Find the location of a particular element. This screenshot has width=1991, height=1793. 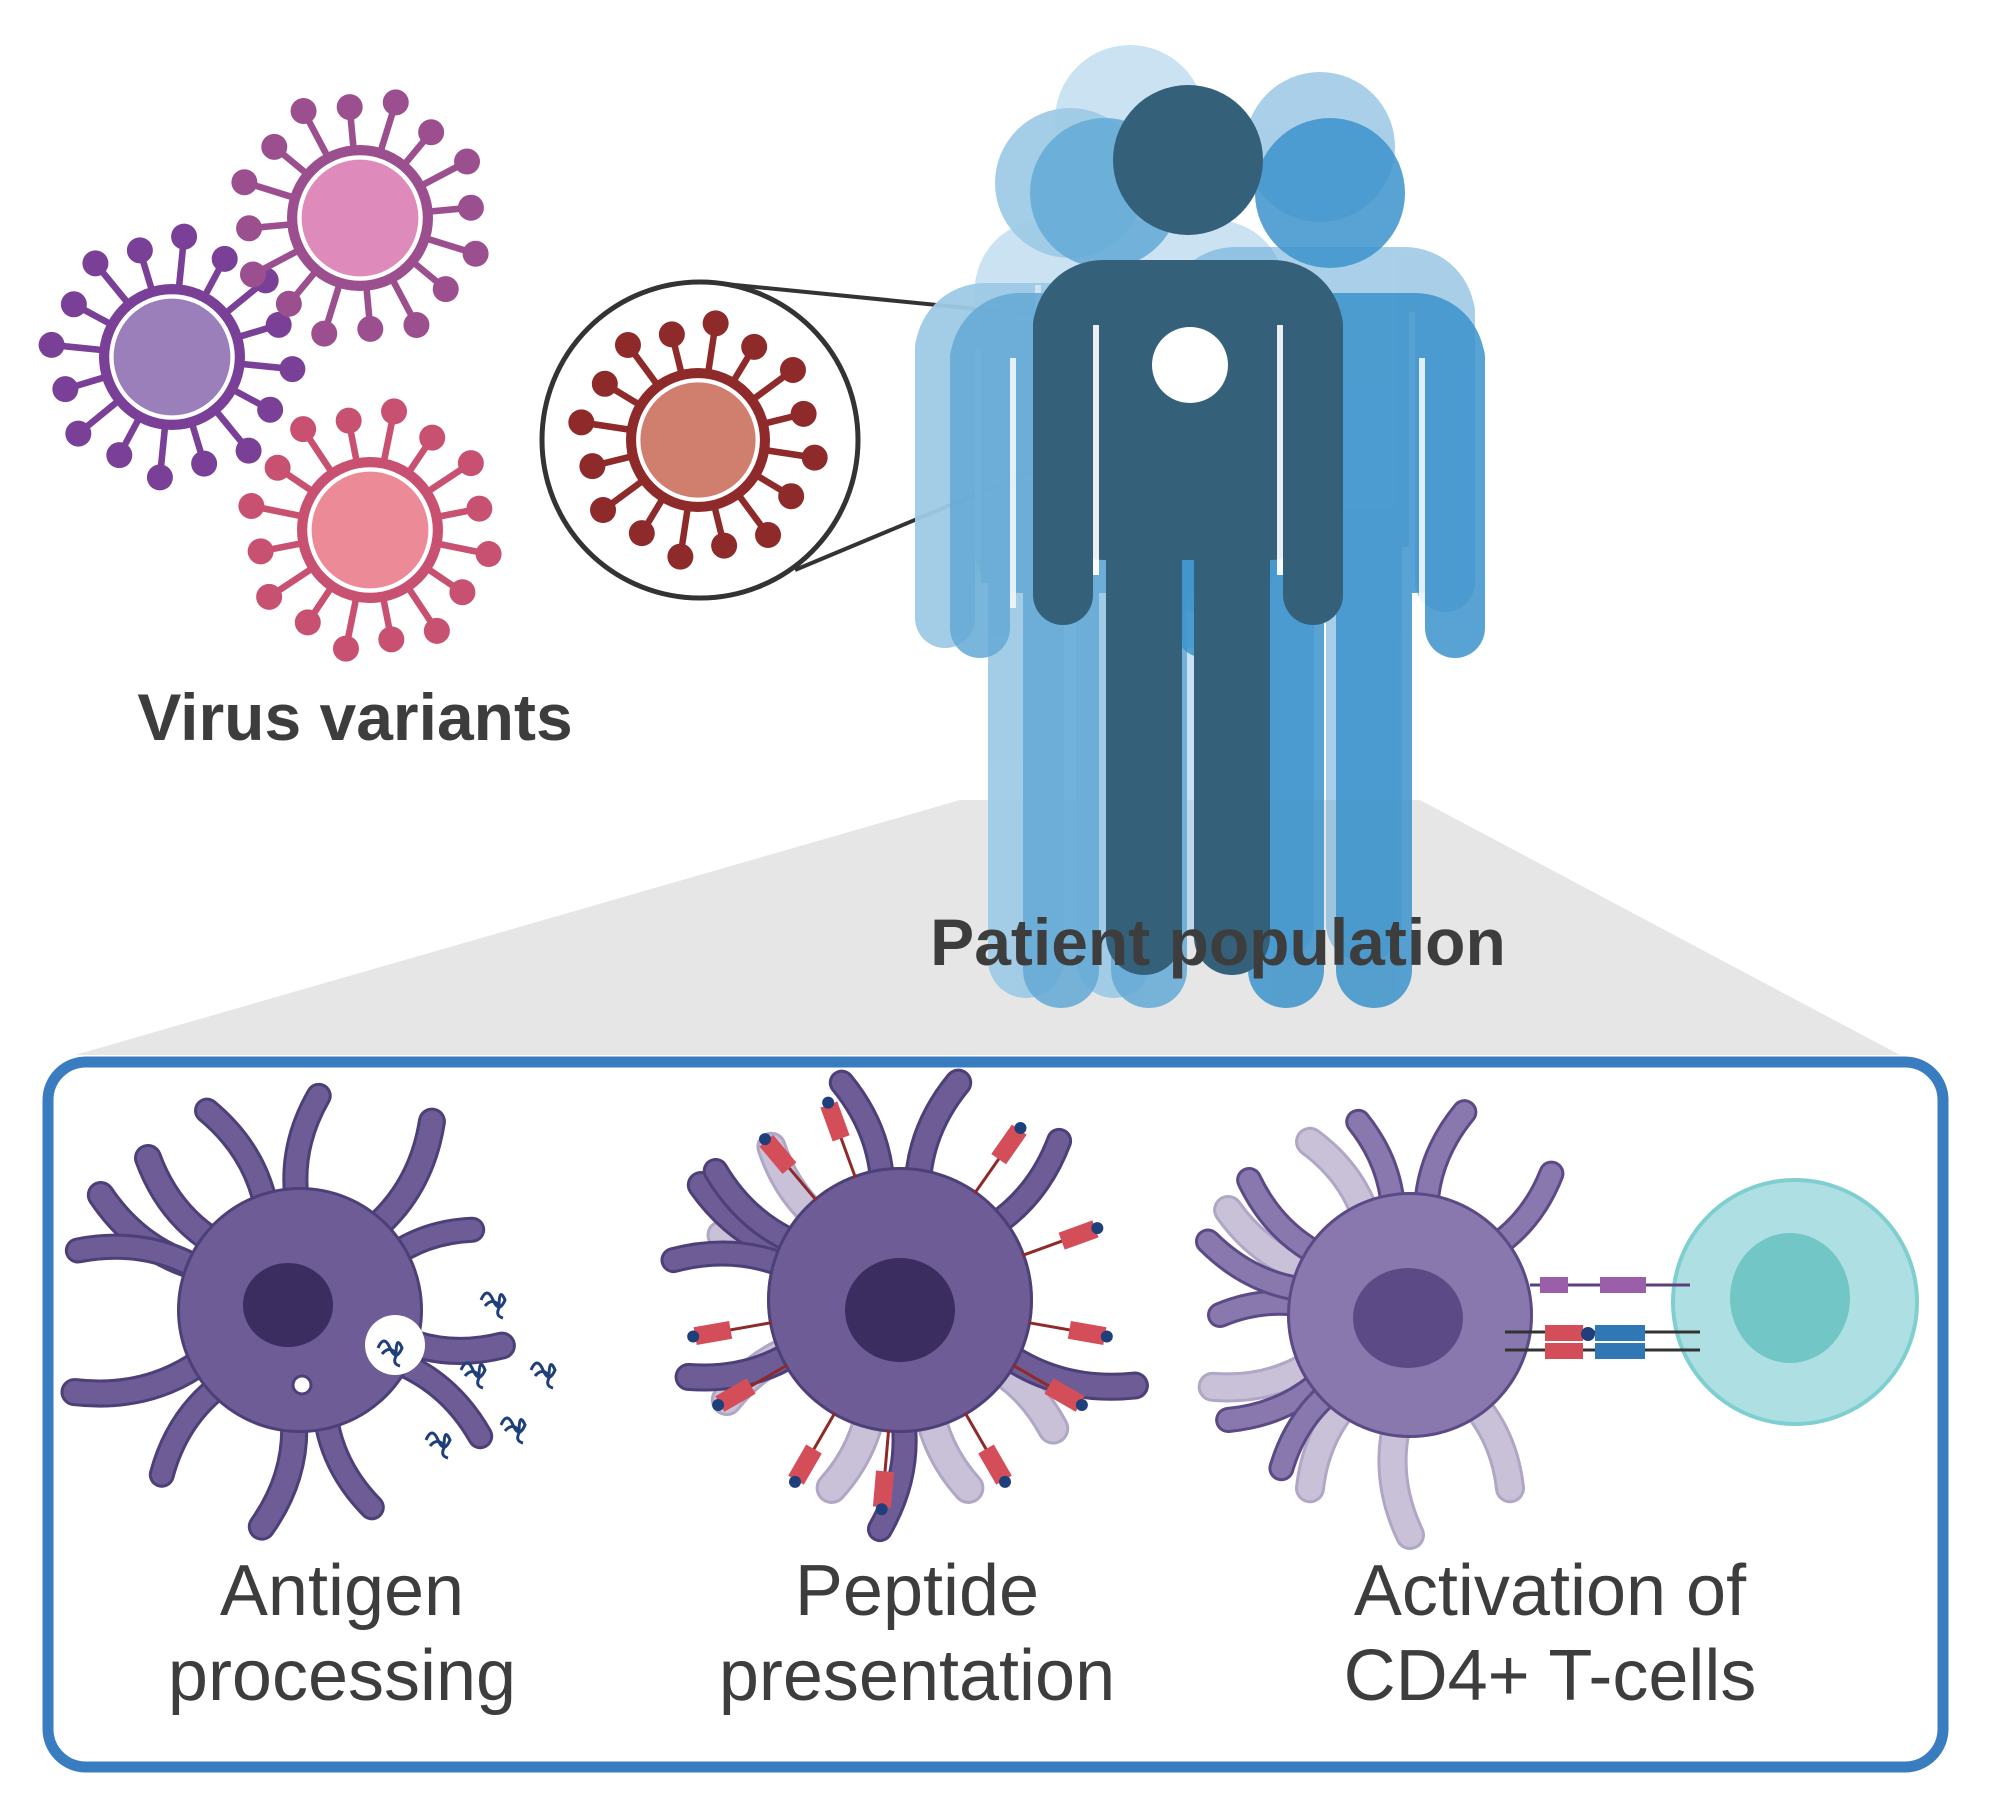

virus-purple is located at coordinates (172, 357).